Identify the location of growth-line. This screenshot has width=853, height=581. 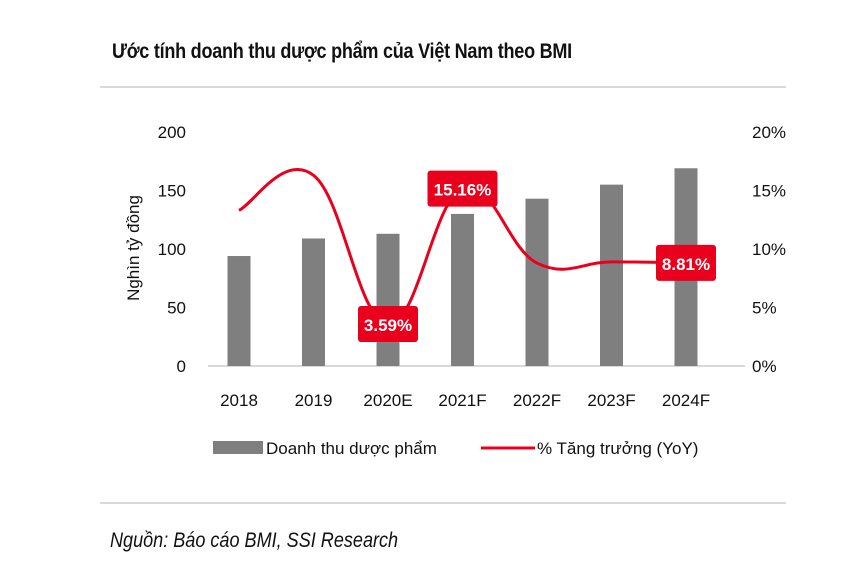
(462, 247).